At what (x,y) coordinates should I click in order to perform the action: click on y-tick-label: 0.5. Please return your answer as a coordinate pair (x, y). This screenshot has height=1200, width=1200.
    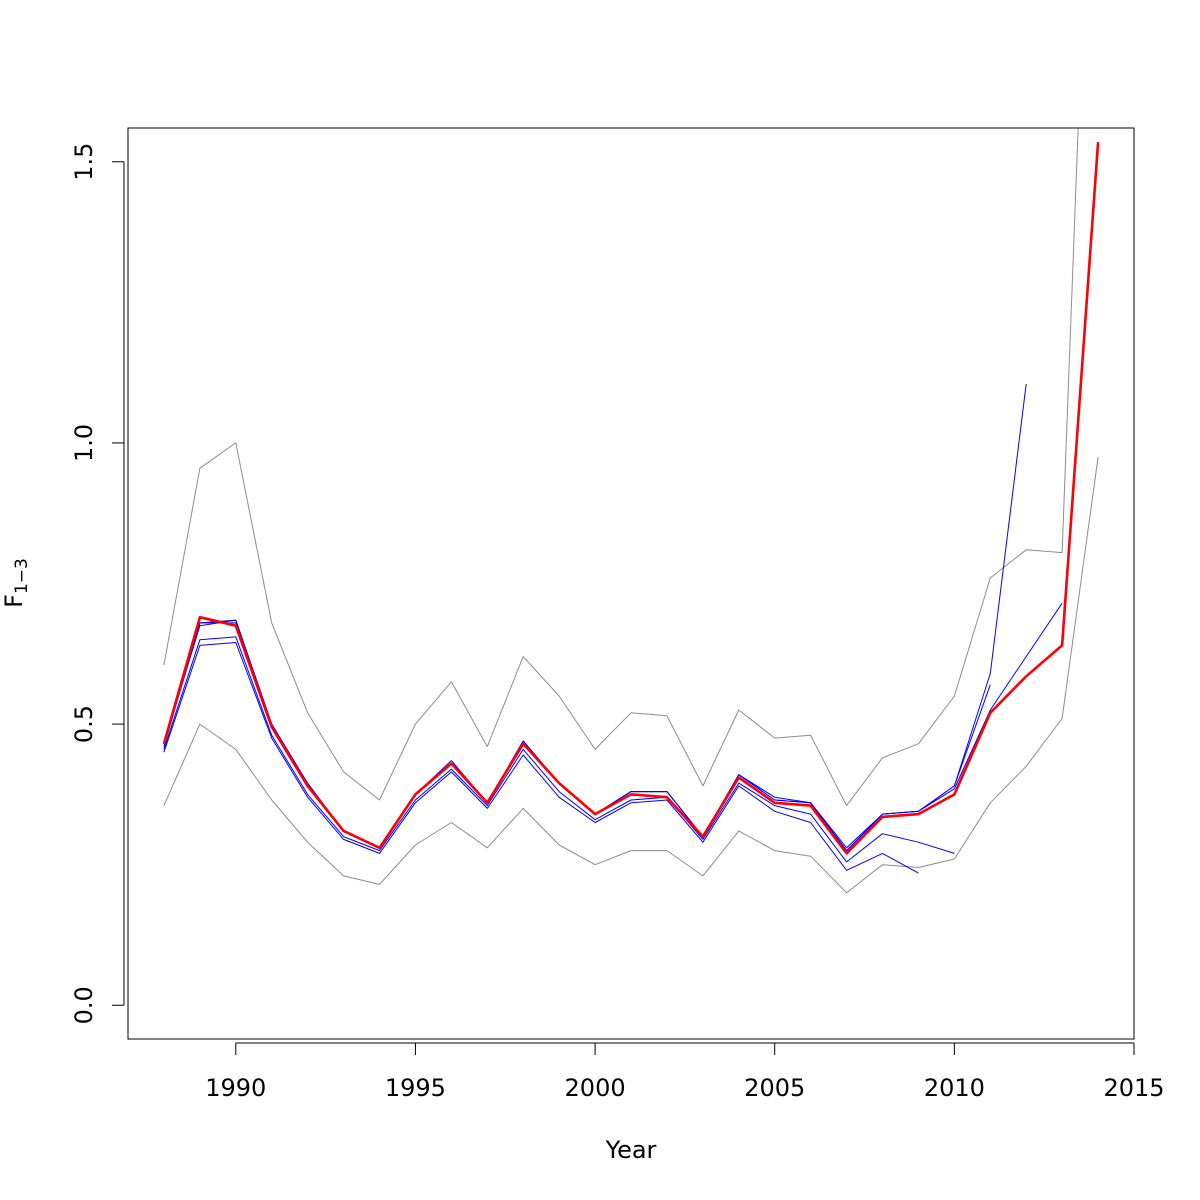
    Looking at the image, I should click on (84, 724).